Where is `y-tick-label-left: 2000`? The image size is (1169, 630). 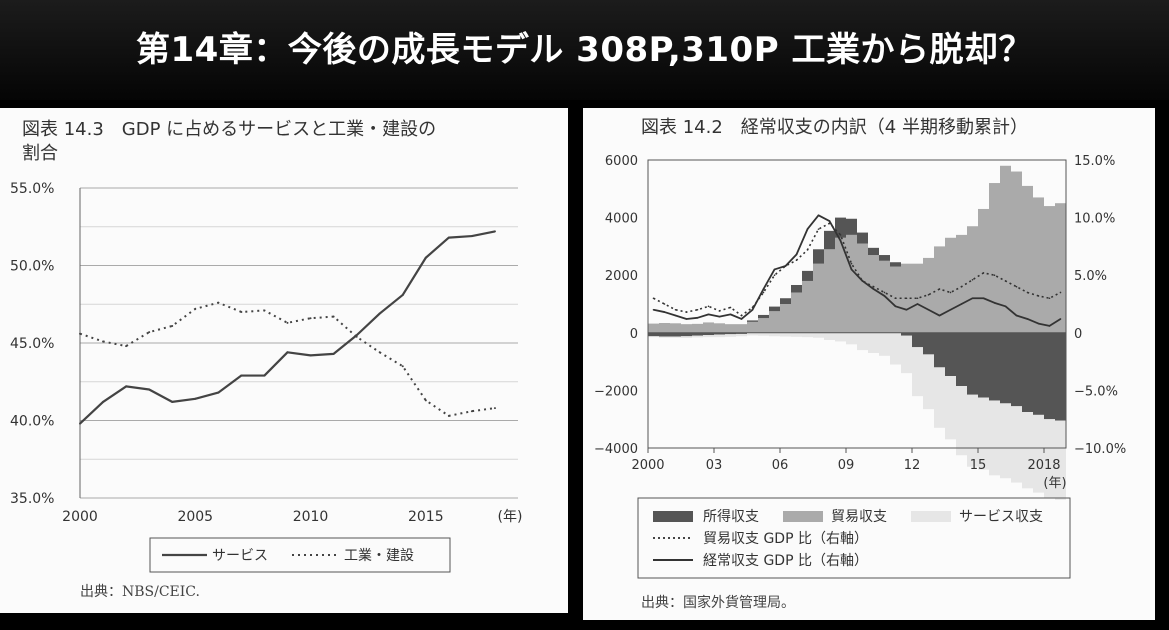
y-tick-label-left: 2000 is located at coordinates (621, 276).